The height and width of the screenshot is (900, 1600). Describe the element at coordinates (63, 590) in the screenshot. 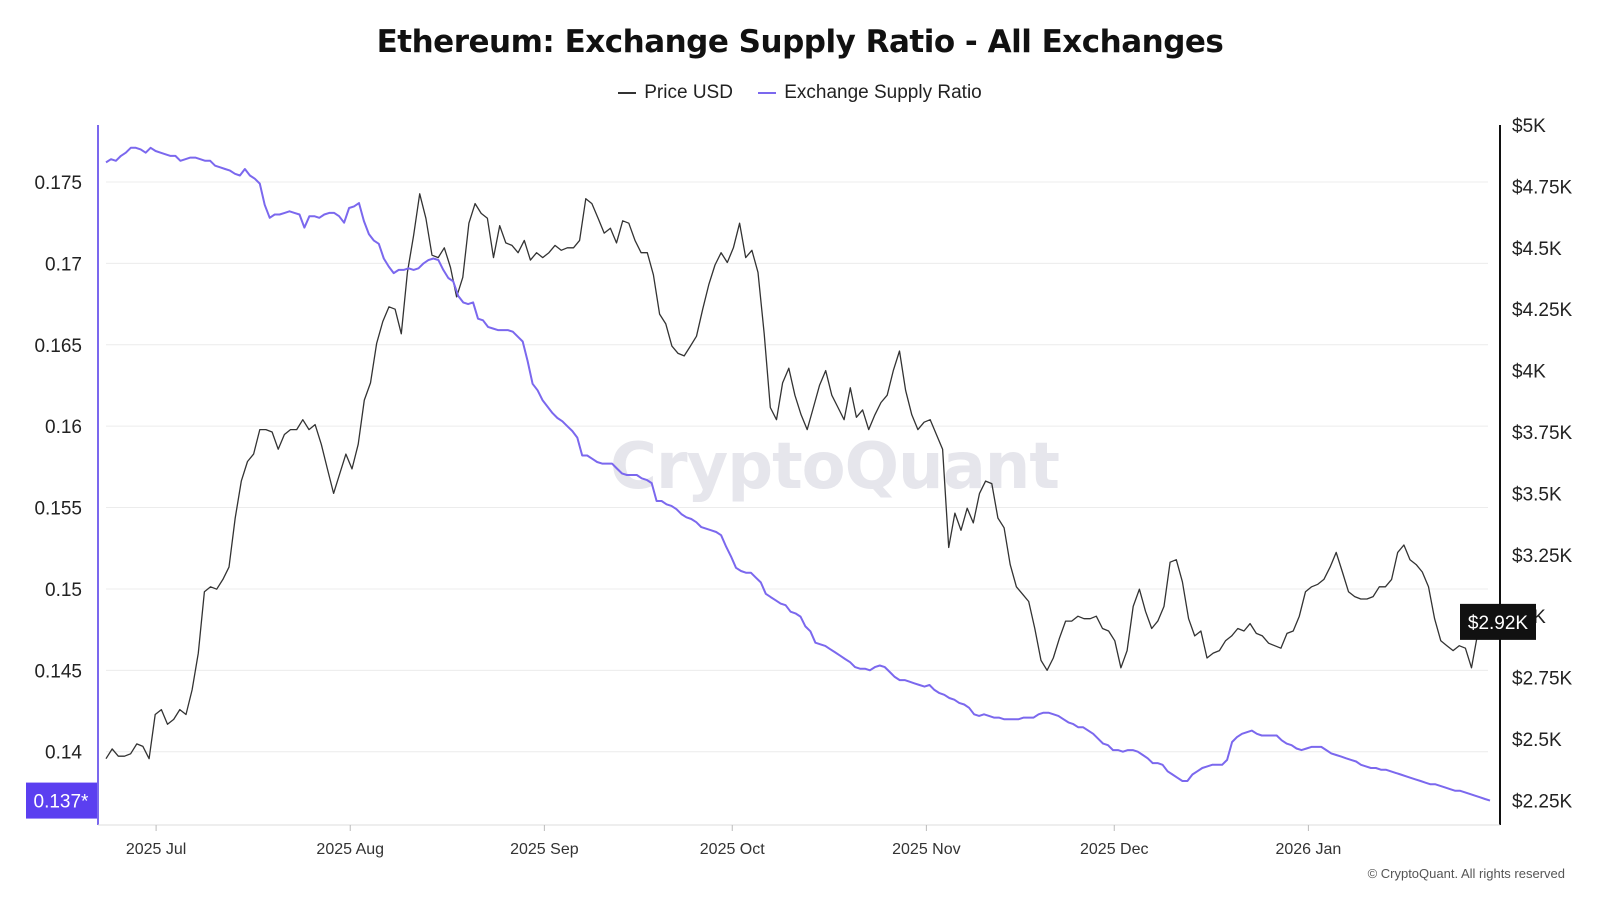

I see `left-tick-label: 0.15` at that location.